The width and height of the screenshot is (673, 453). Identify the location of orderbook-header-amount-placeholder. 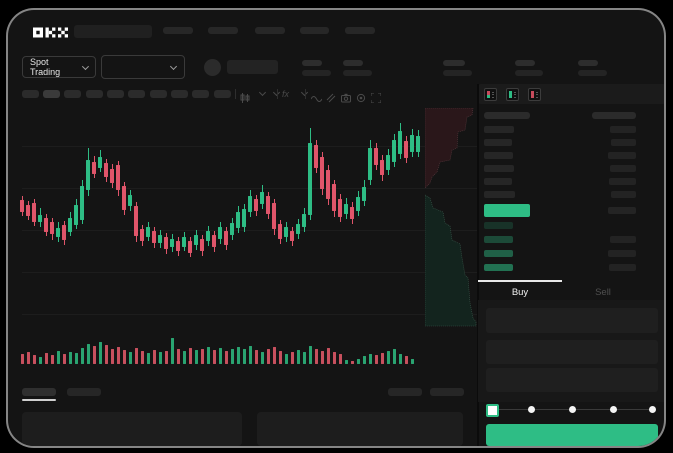
(614, 115).